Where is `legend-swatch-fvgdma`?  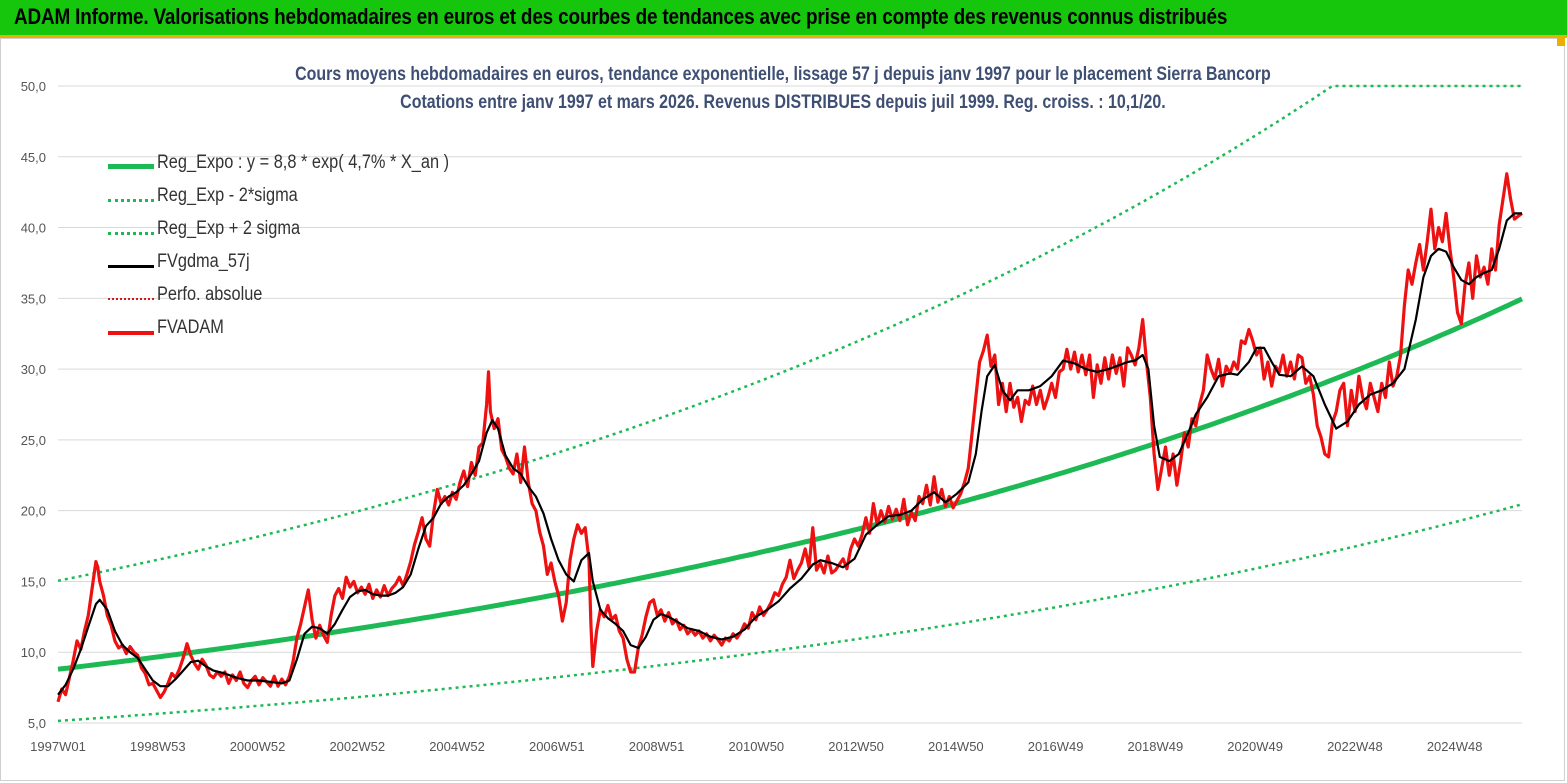
legend-swatch-fvgdma is located at coordinates (131, 266).